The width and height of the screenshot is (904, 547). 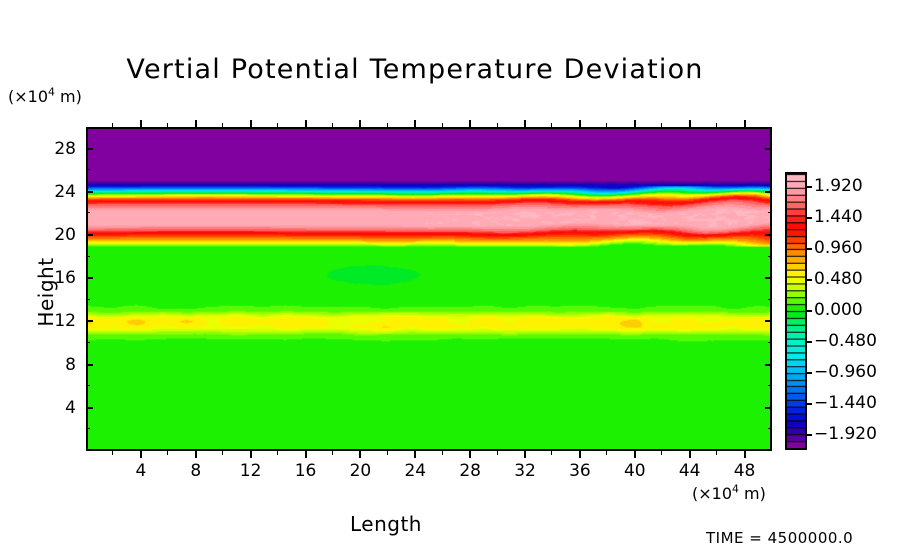 I want to click on x-tick-label: 44, so click(x=689, y=471).